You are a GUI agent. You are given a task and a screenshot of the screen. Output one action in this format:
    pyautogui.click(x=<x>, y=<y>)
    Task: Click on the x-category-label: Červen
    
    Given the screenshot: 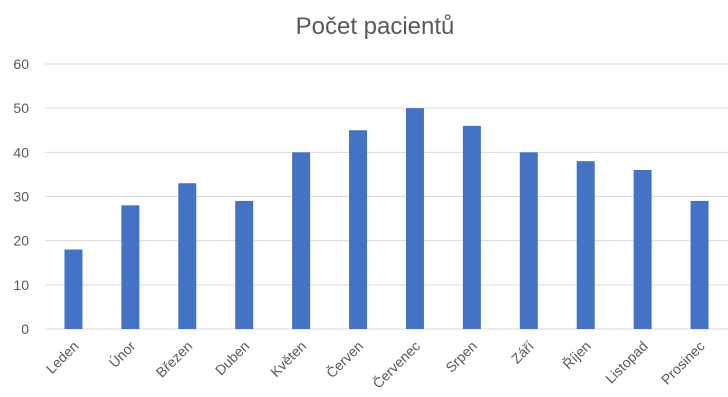 What is the action you would take?
    pyautogui.click(x=344, y=359)
    